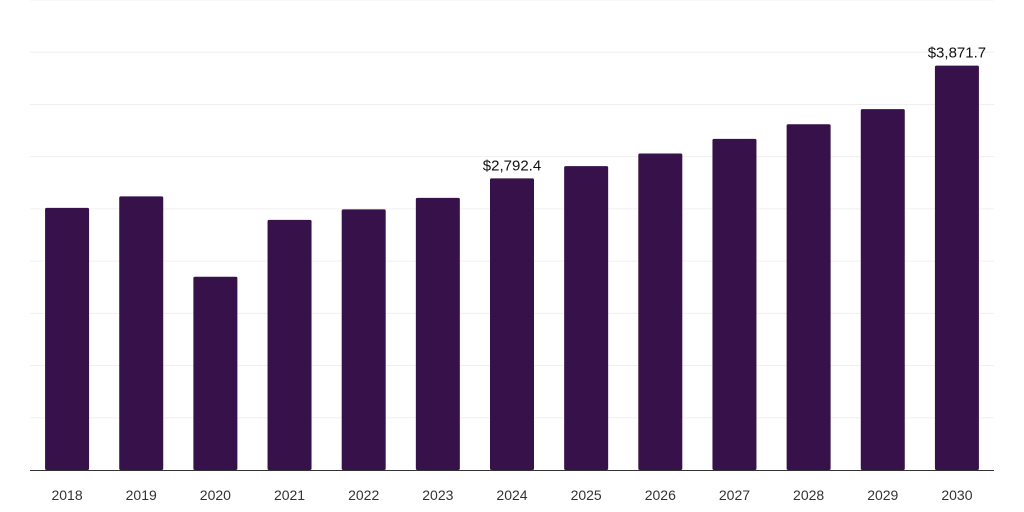 The height and width of the screenshot is (512, 1024). I want to click on bar-2021, so click(289, 344).